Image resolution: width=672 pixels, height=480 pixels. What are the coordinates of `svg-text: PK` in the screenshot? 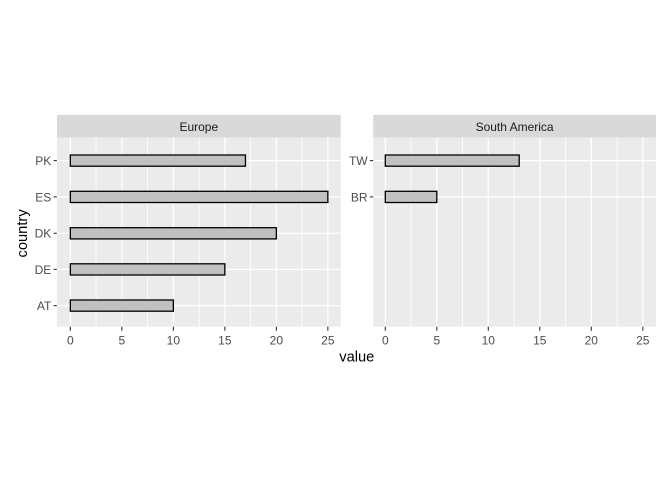 It's located at (43, 161).